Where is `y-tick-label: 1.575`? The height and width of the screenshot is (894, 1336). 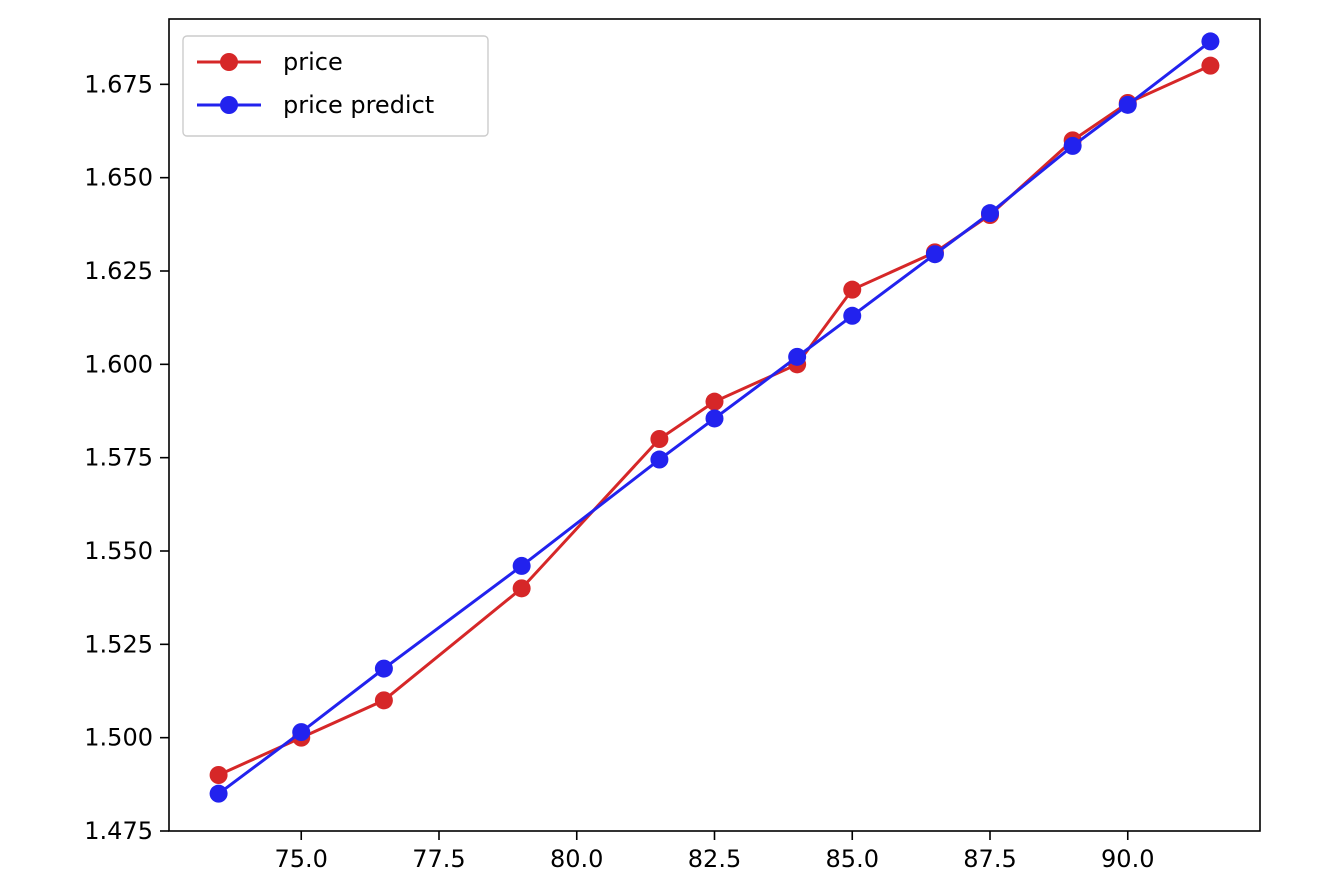
y-tick-label: 1.575 is located at coordinates (118, 458).